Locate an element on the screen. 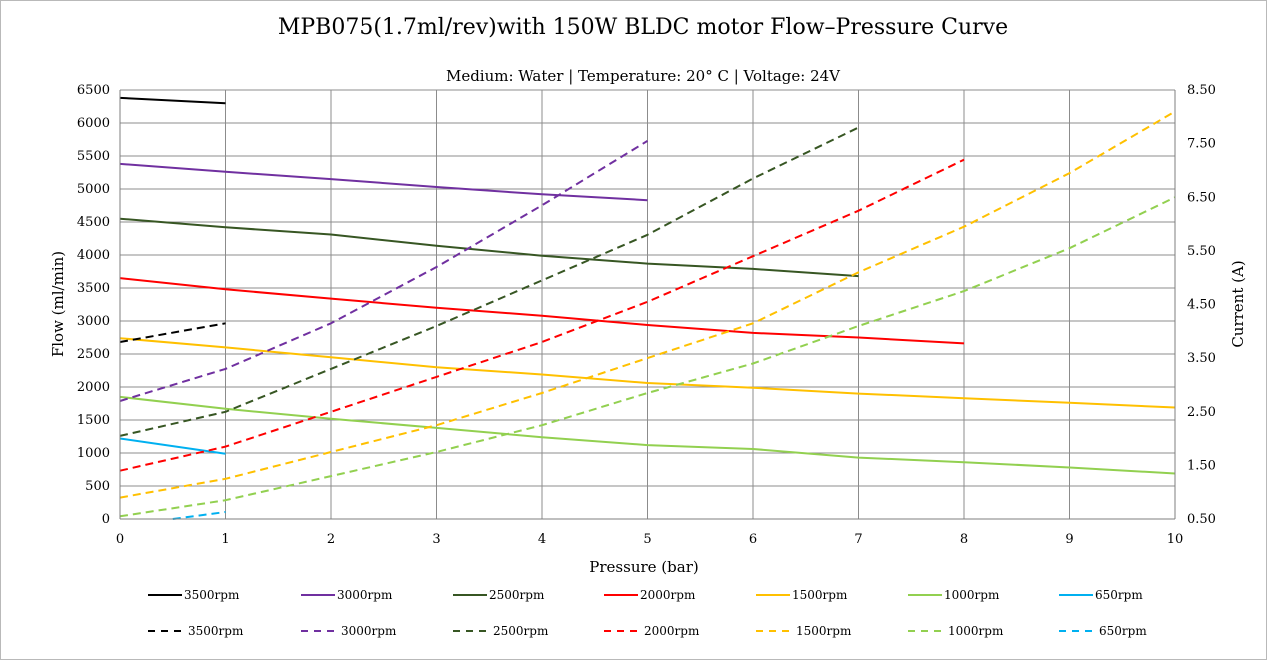  series-line-3500rpm-current is located at coordinates (172, 332).